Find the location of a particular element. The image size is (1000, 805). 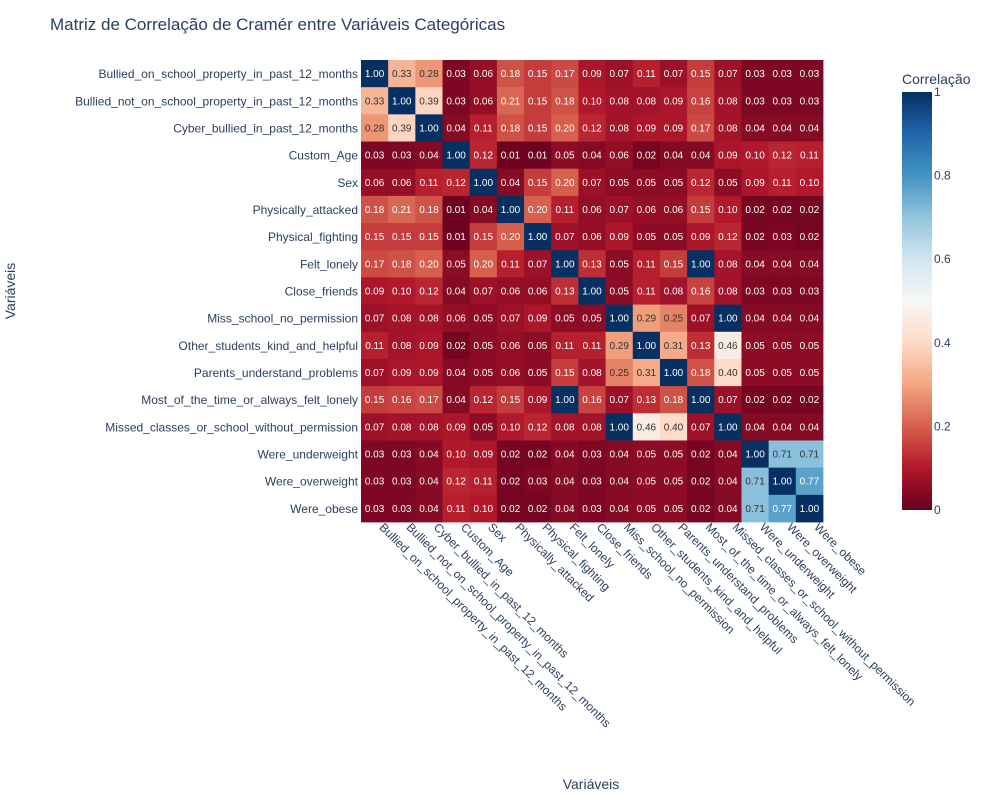

y-tick-label: Most_of_the_time_or_always_felt_lonely is located at coordinates (249, 400).